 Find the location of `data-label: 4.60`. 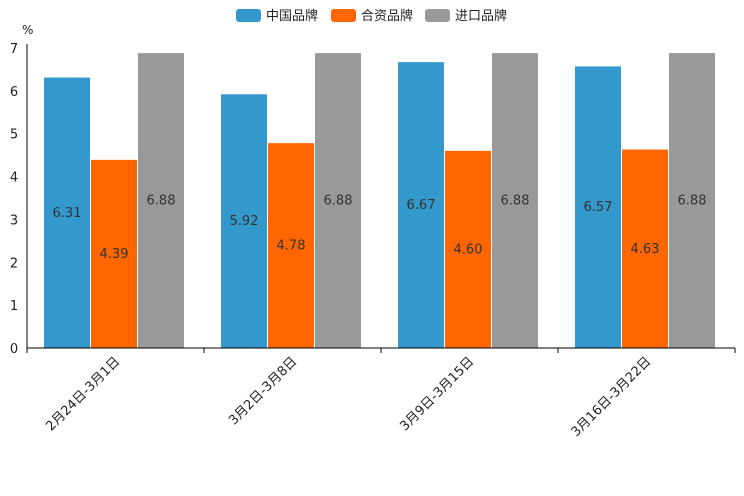

data-label: 4.60 is located at coordinates (468, 249).